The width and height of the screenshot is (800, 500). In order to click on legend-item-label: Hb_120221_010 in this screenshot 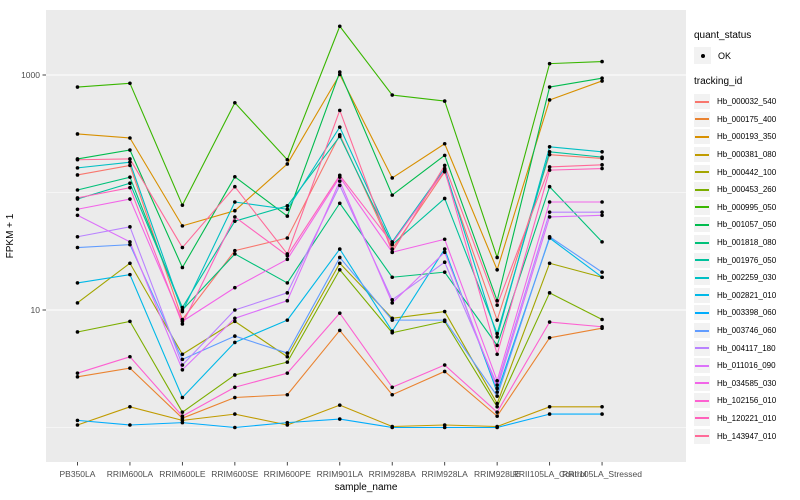, I will do `click(747, 418)`.